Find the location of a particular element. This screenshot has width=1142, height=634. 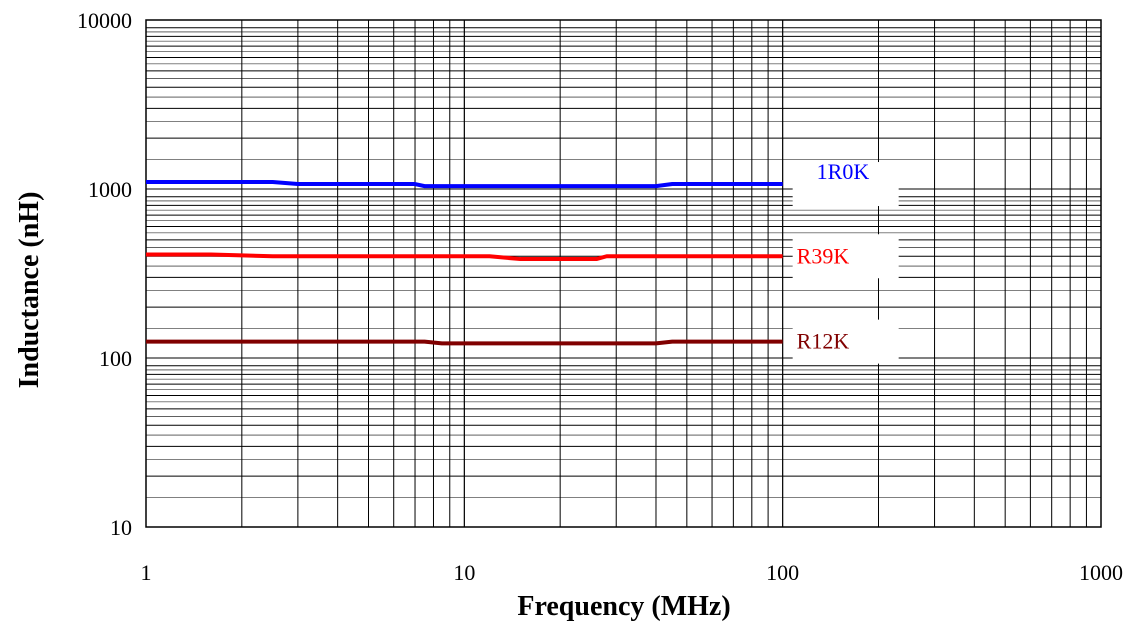

series-label: 1R0K is located at coordinates (843, 171).